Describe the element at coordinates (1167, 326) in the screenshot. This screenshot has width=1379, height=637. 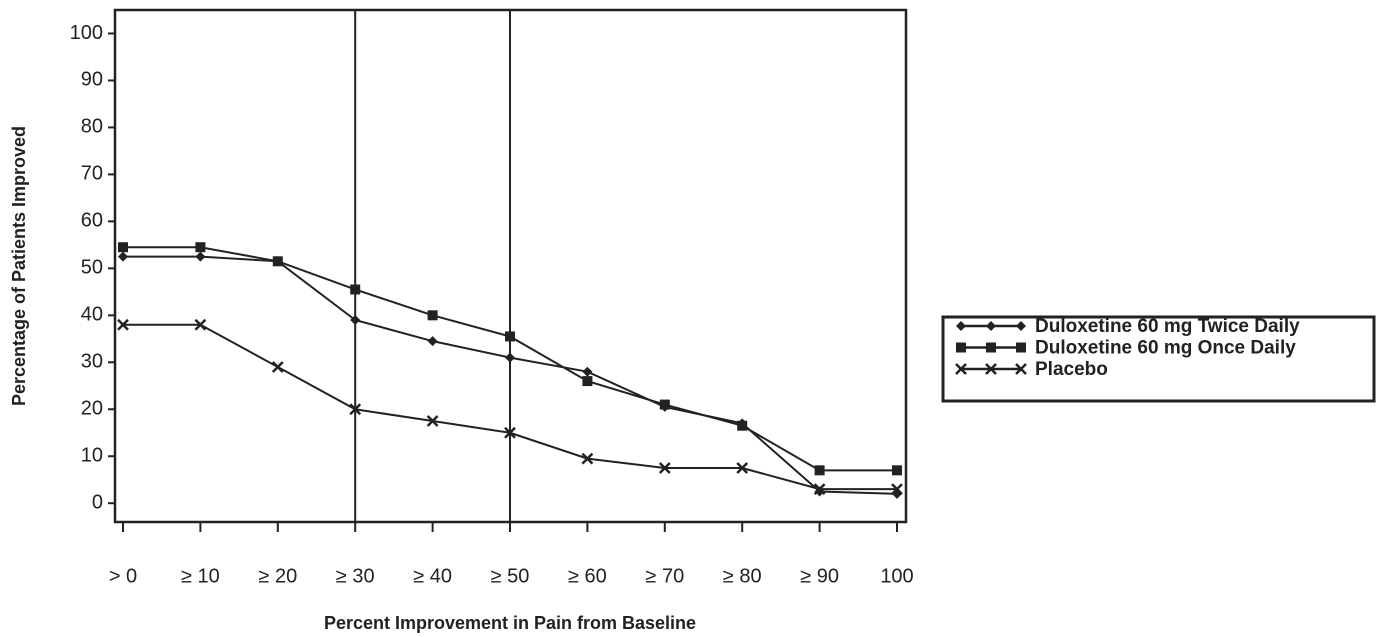
I see `legend-label: Duloxetine 60 mg Twice Daily` at that location.